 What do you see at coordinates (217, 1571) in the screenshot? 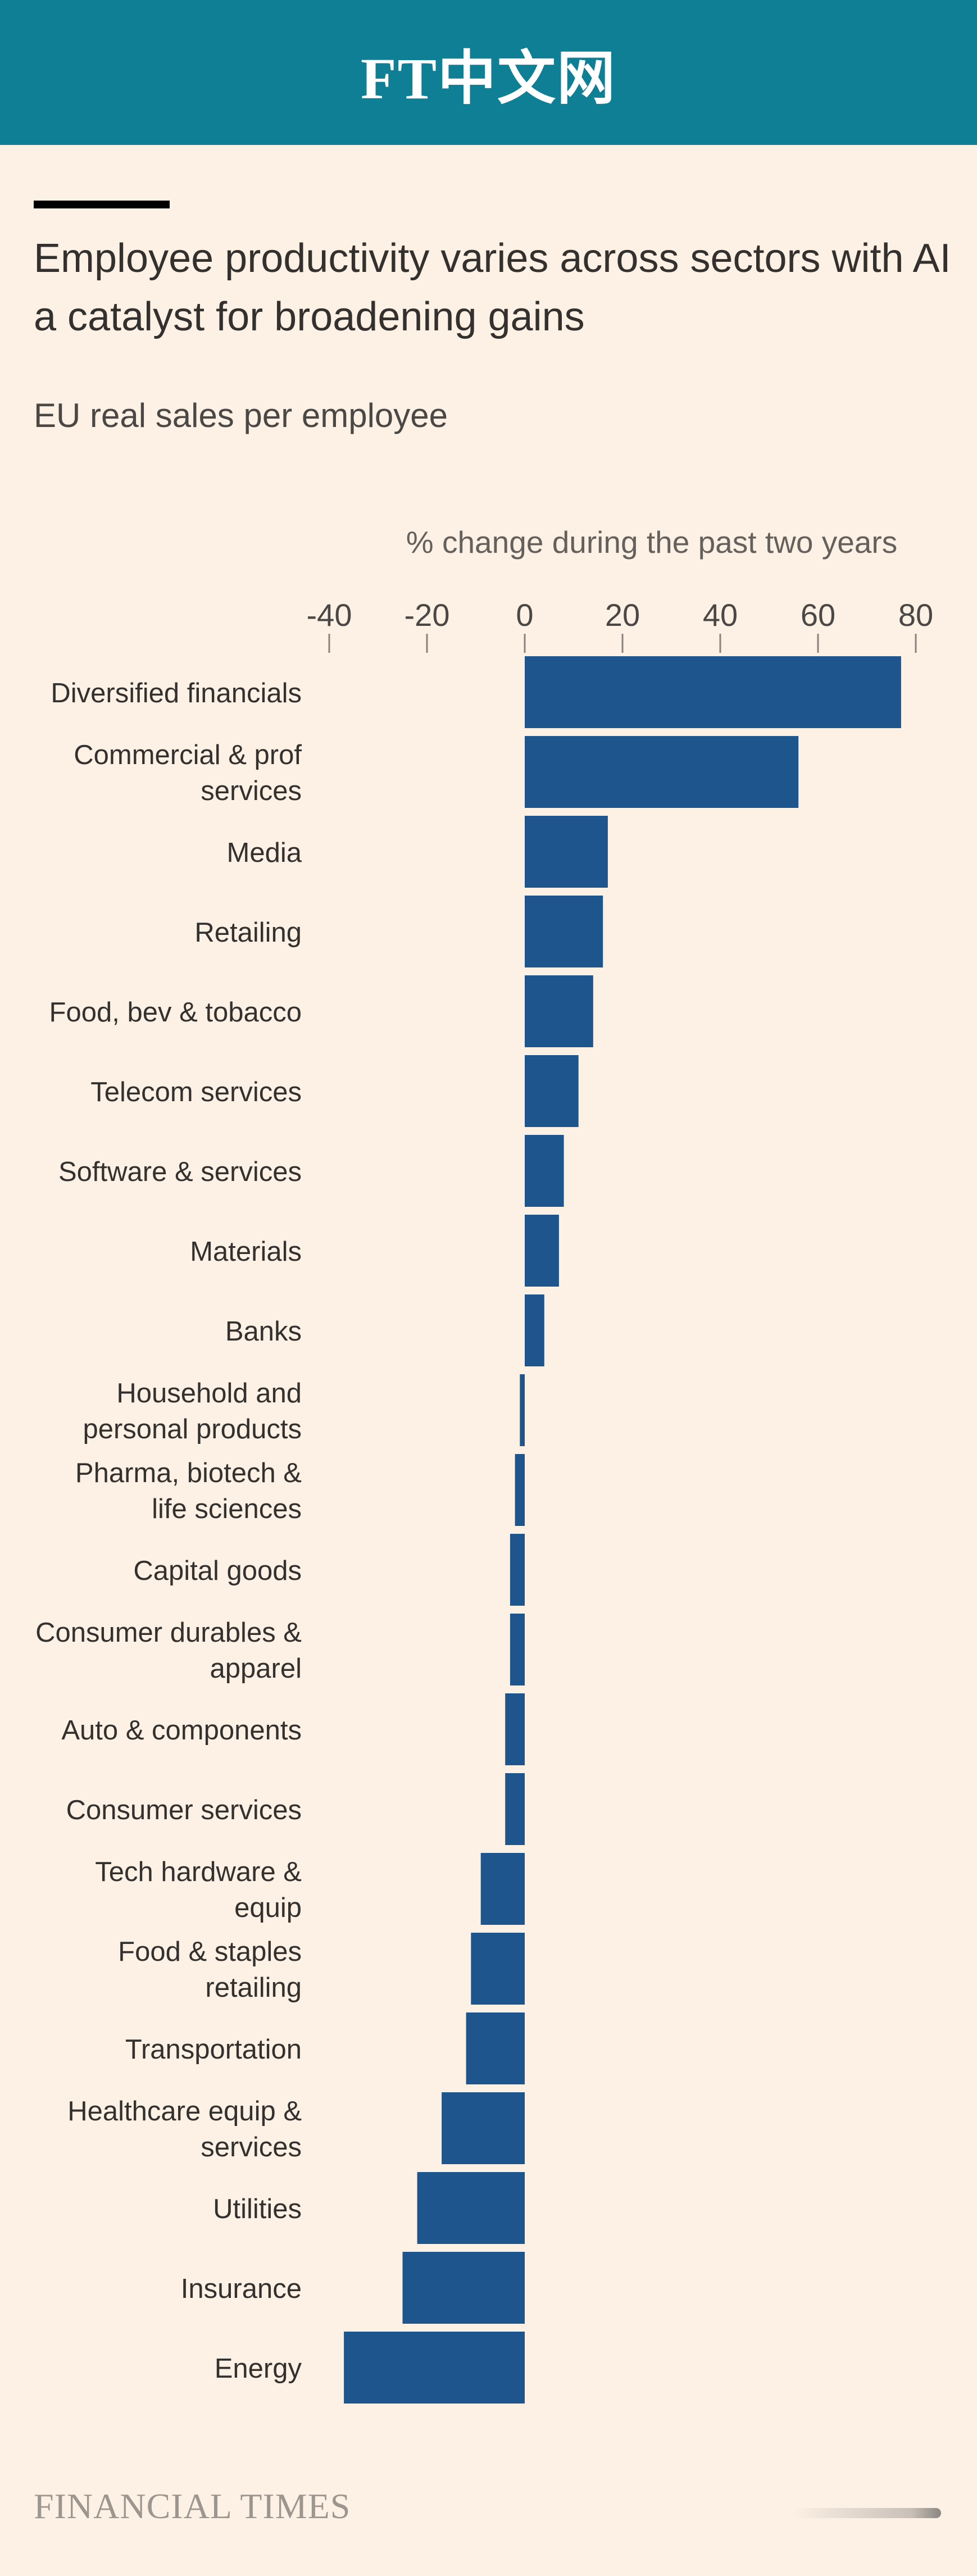
I see `category-label: Capital goods` at bounding box center [217, 1571].